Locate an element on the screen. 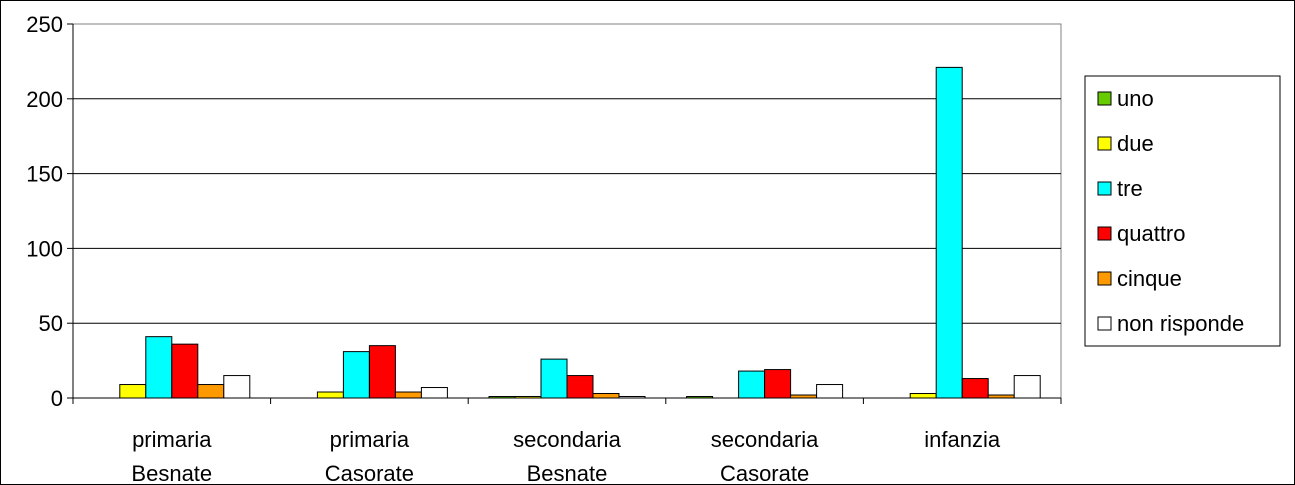 This screenshot has width=1295, height=485. legend-box is located at coordinates (1182, 211).